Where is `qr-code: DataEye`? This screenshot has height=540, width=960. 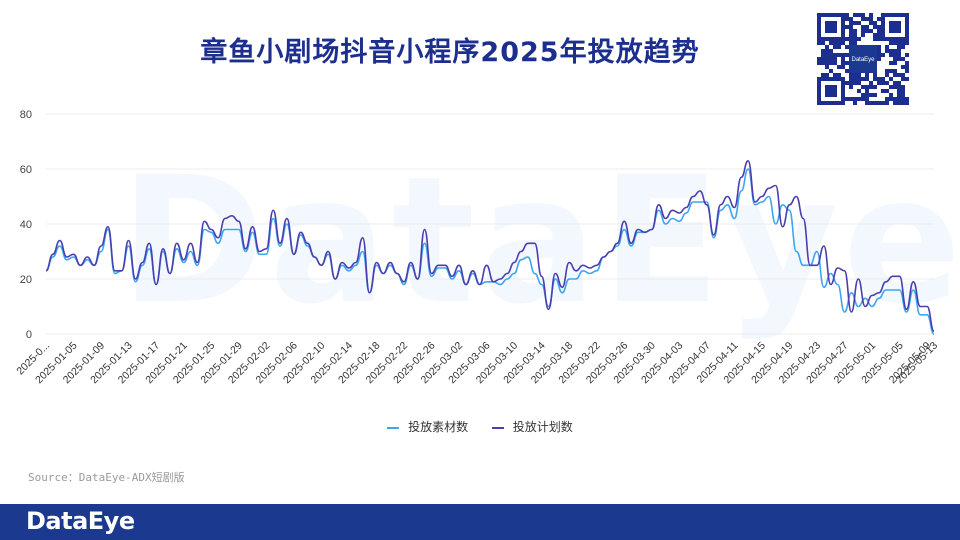 qr-code: DataEye is located at coordinates (863, 59).